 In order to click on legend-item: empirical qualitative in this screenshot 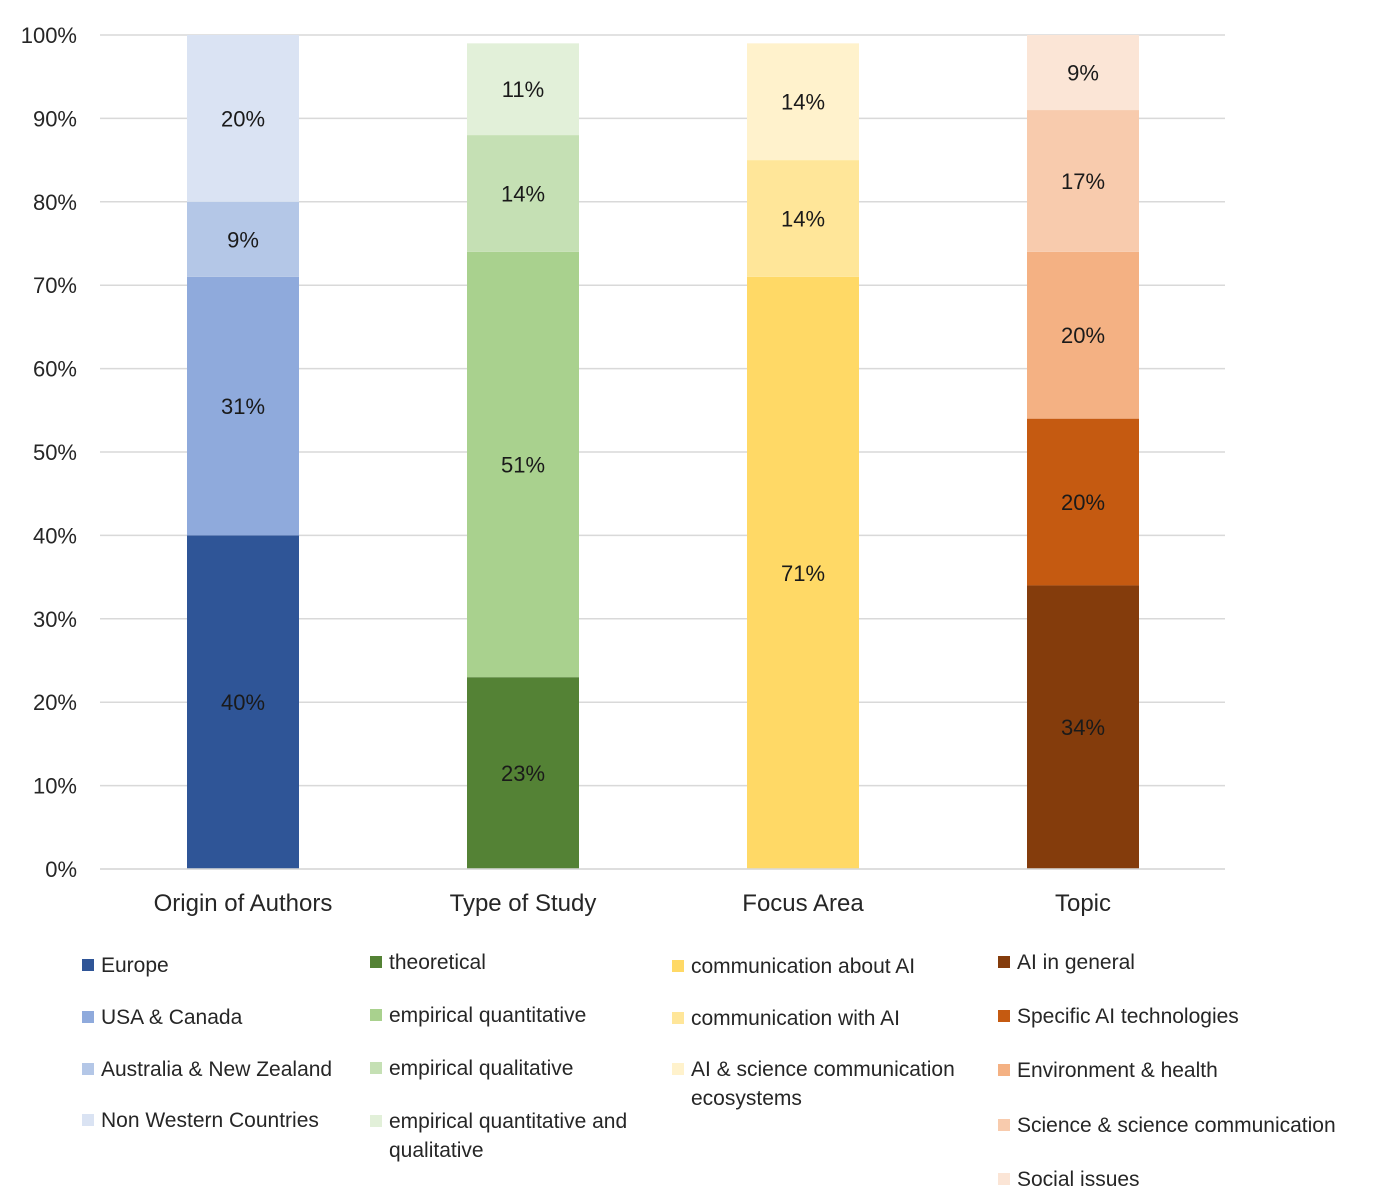, I will do `click(471, 1068)`.